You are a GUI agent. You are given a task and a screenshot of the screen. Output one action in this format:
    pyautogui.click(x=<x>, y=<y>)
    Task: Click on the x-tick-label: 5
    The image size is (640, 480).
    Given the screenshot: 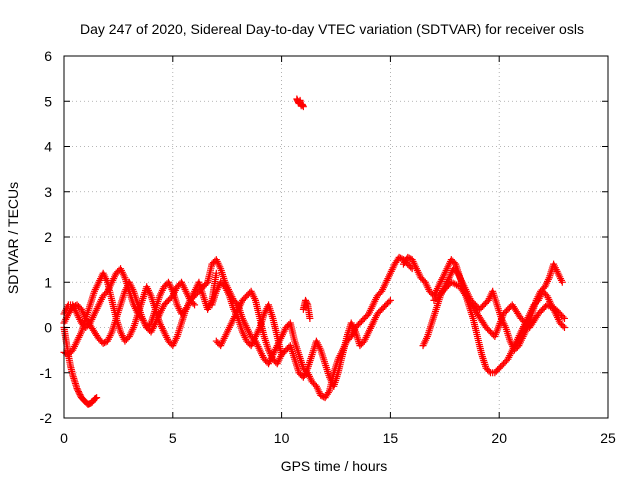 What is the action you would take?
    pyautogui.click(x=173, y=438)
    